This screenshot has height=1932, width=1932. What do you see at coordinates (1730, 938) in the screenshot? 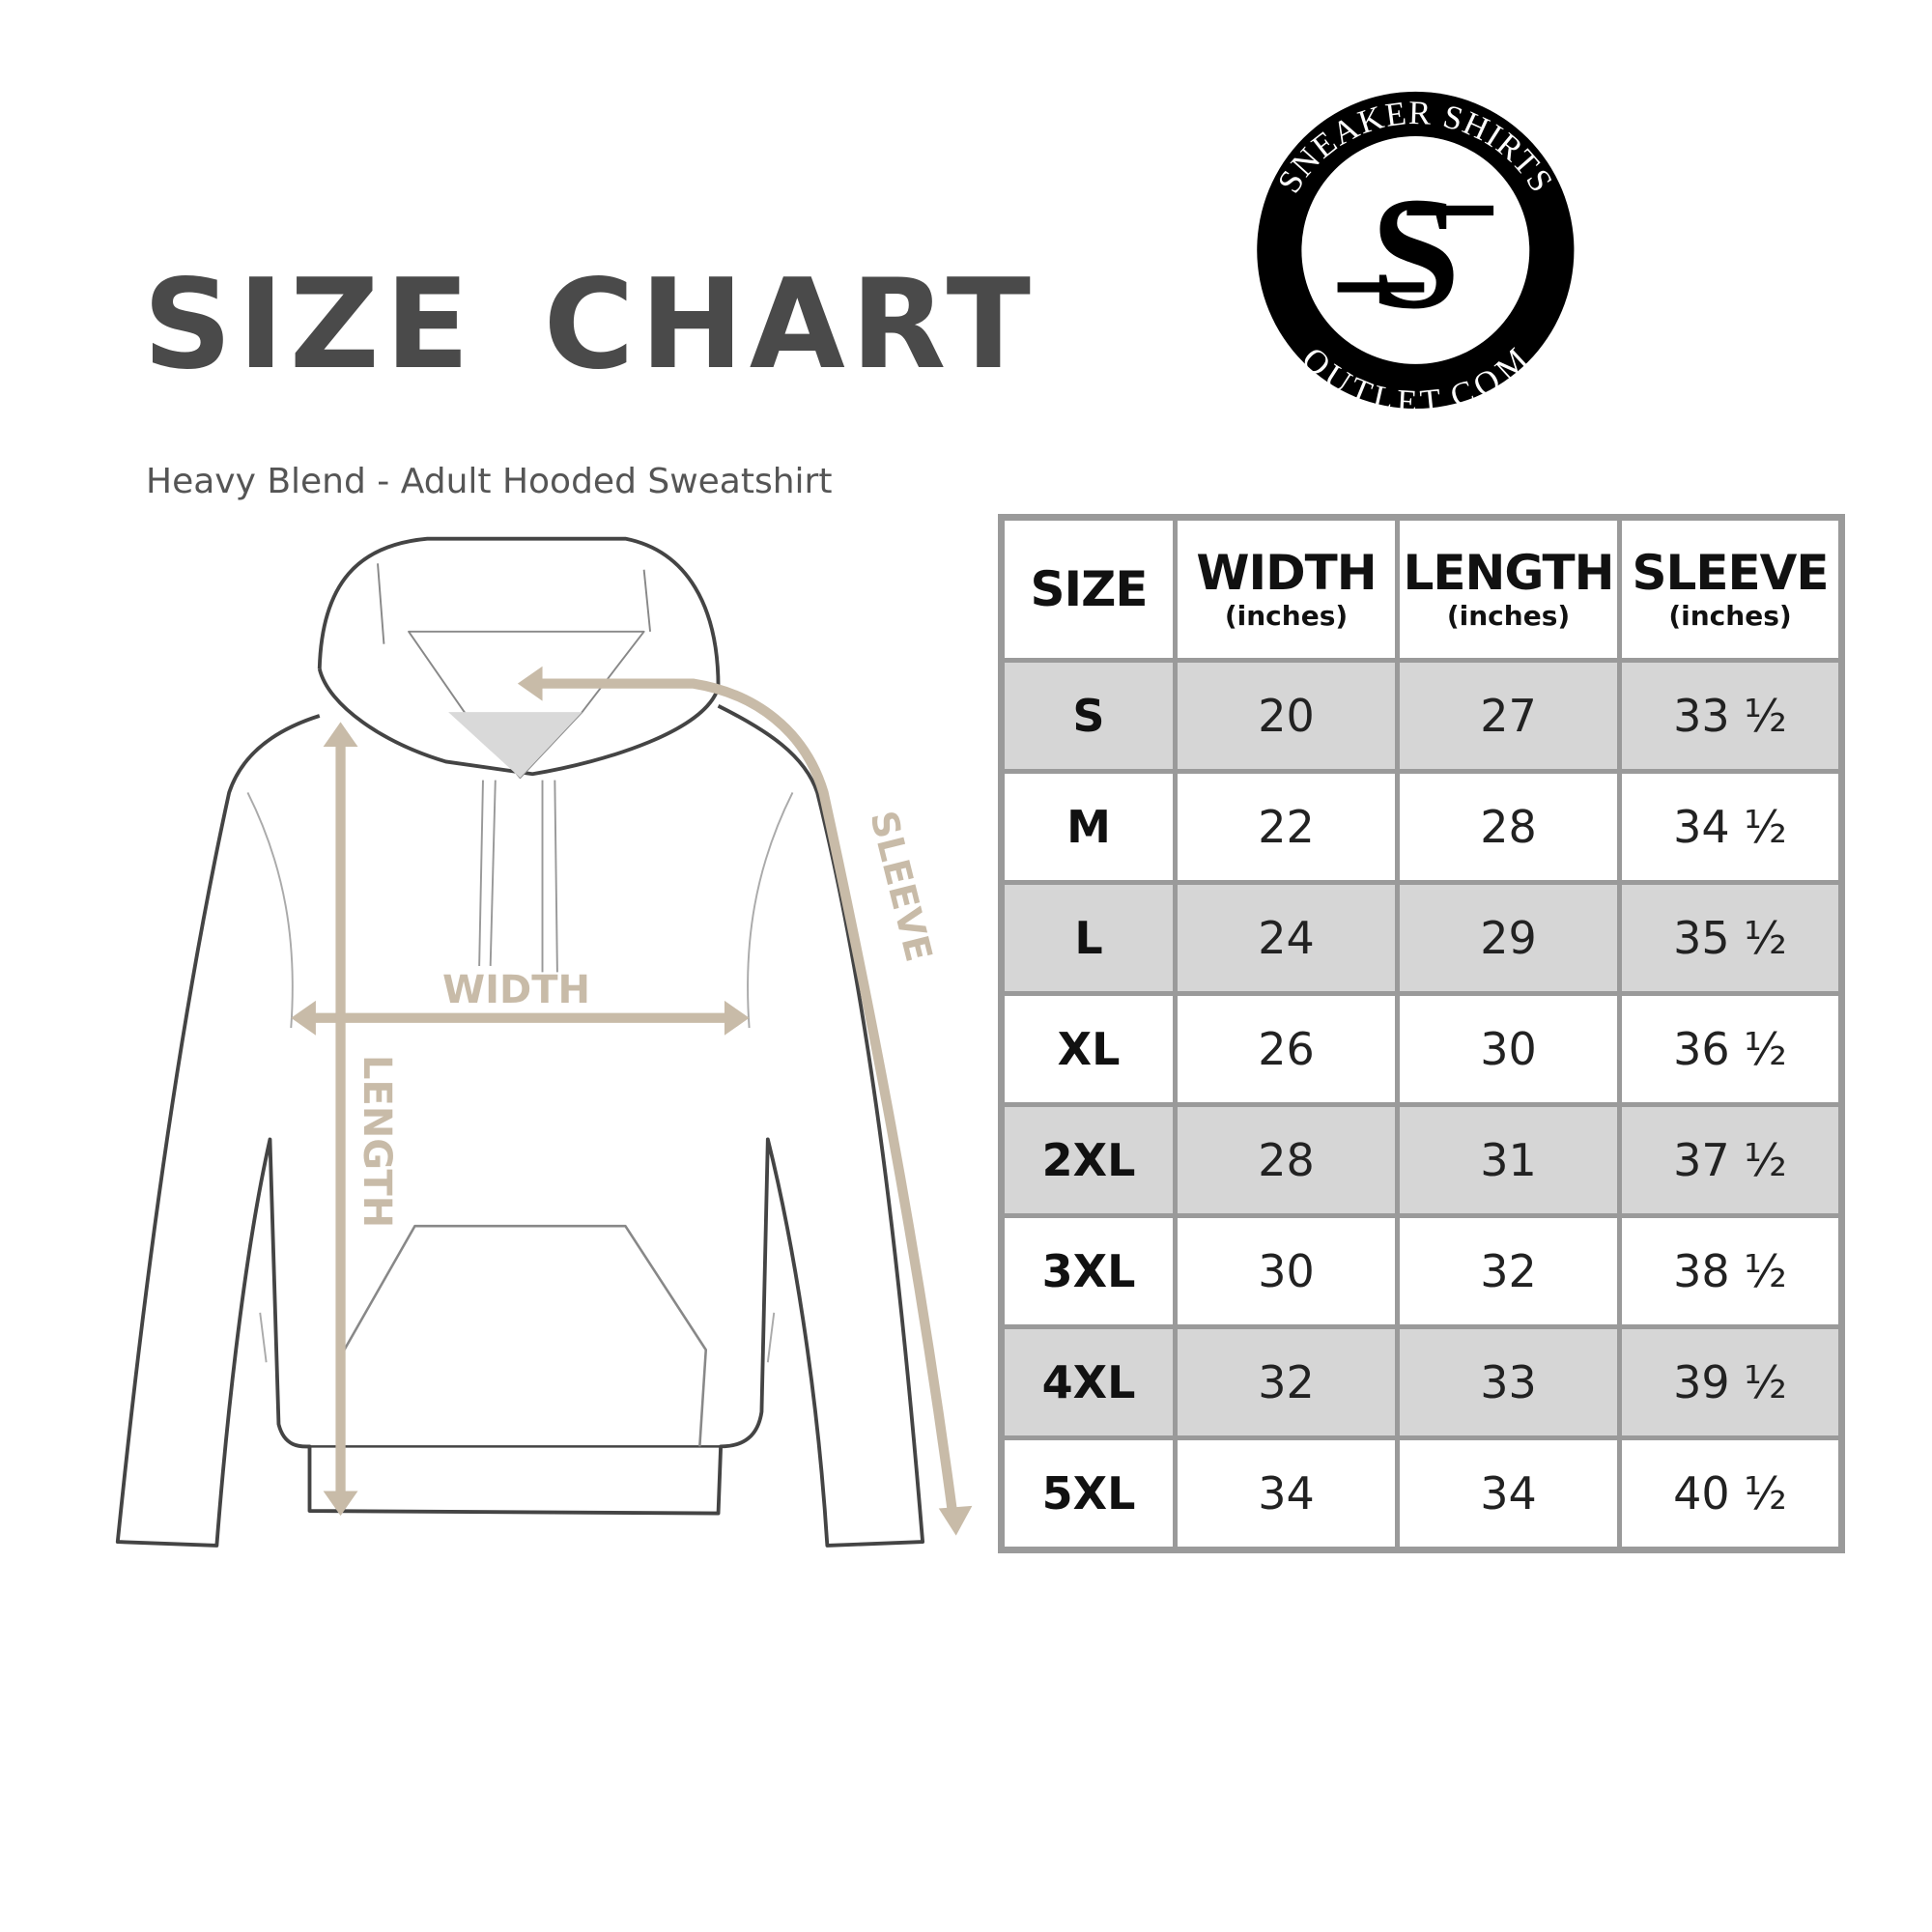
I see `sleeve-cell: 35 ½` at bounding box center [1730, 938].